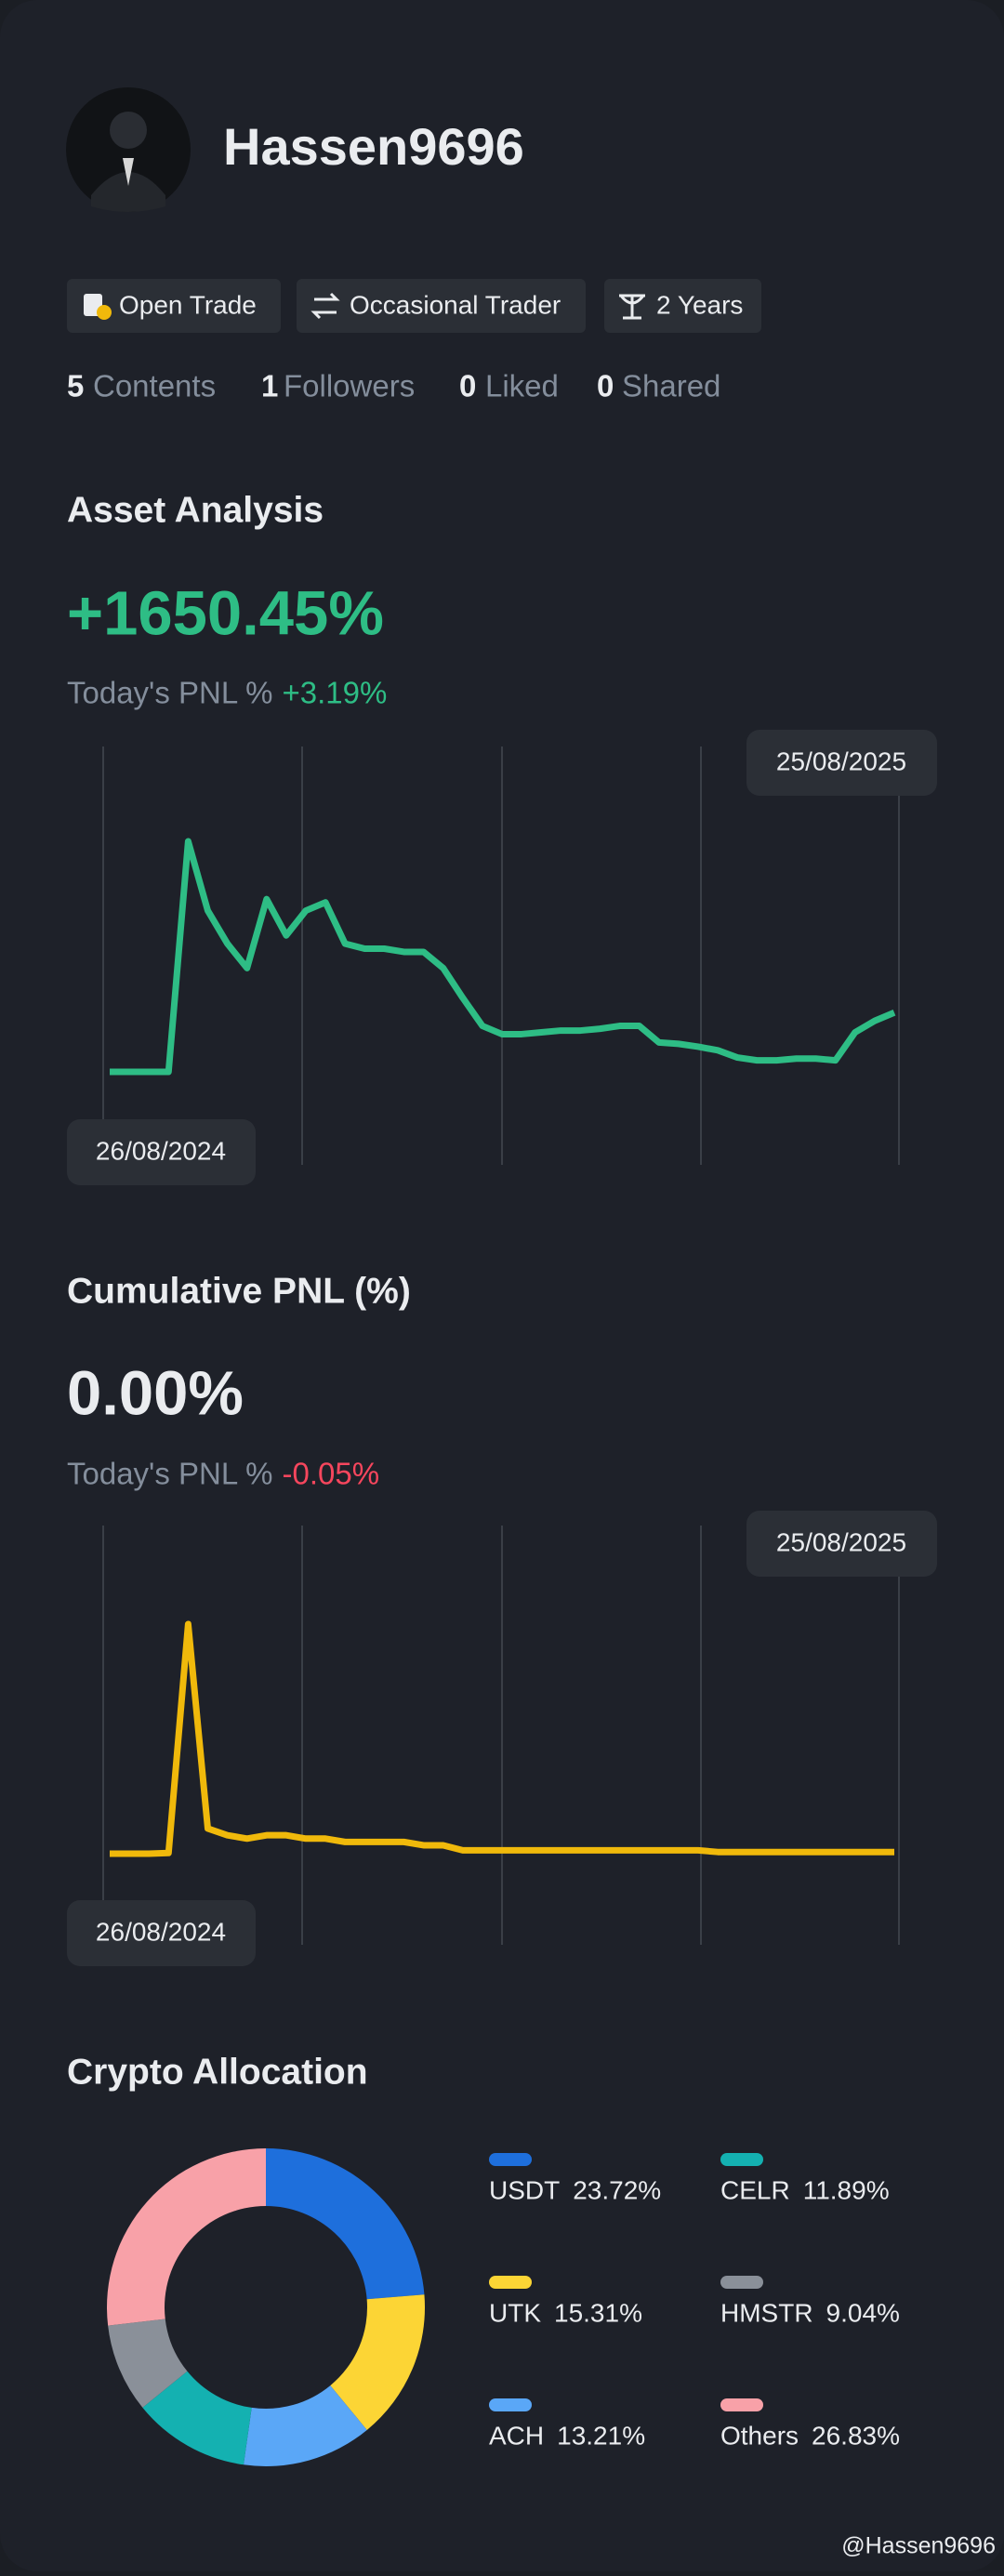 The height and width of the screenshot is (2576, 1004). Describe the element at coordinates (918, 2546) in the screenshot. I see `watermark: @Hassen9696` at that location.